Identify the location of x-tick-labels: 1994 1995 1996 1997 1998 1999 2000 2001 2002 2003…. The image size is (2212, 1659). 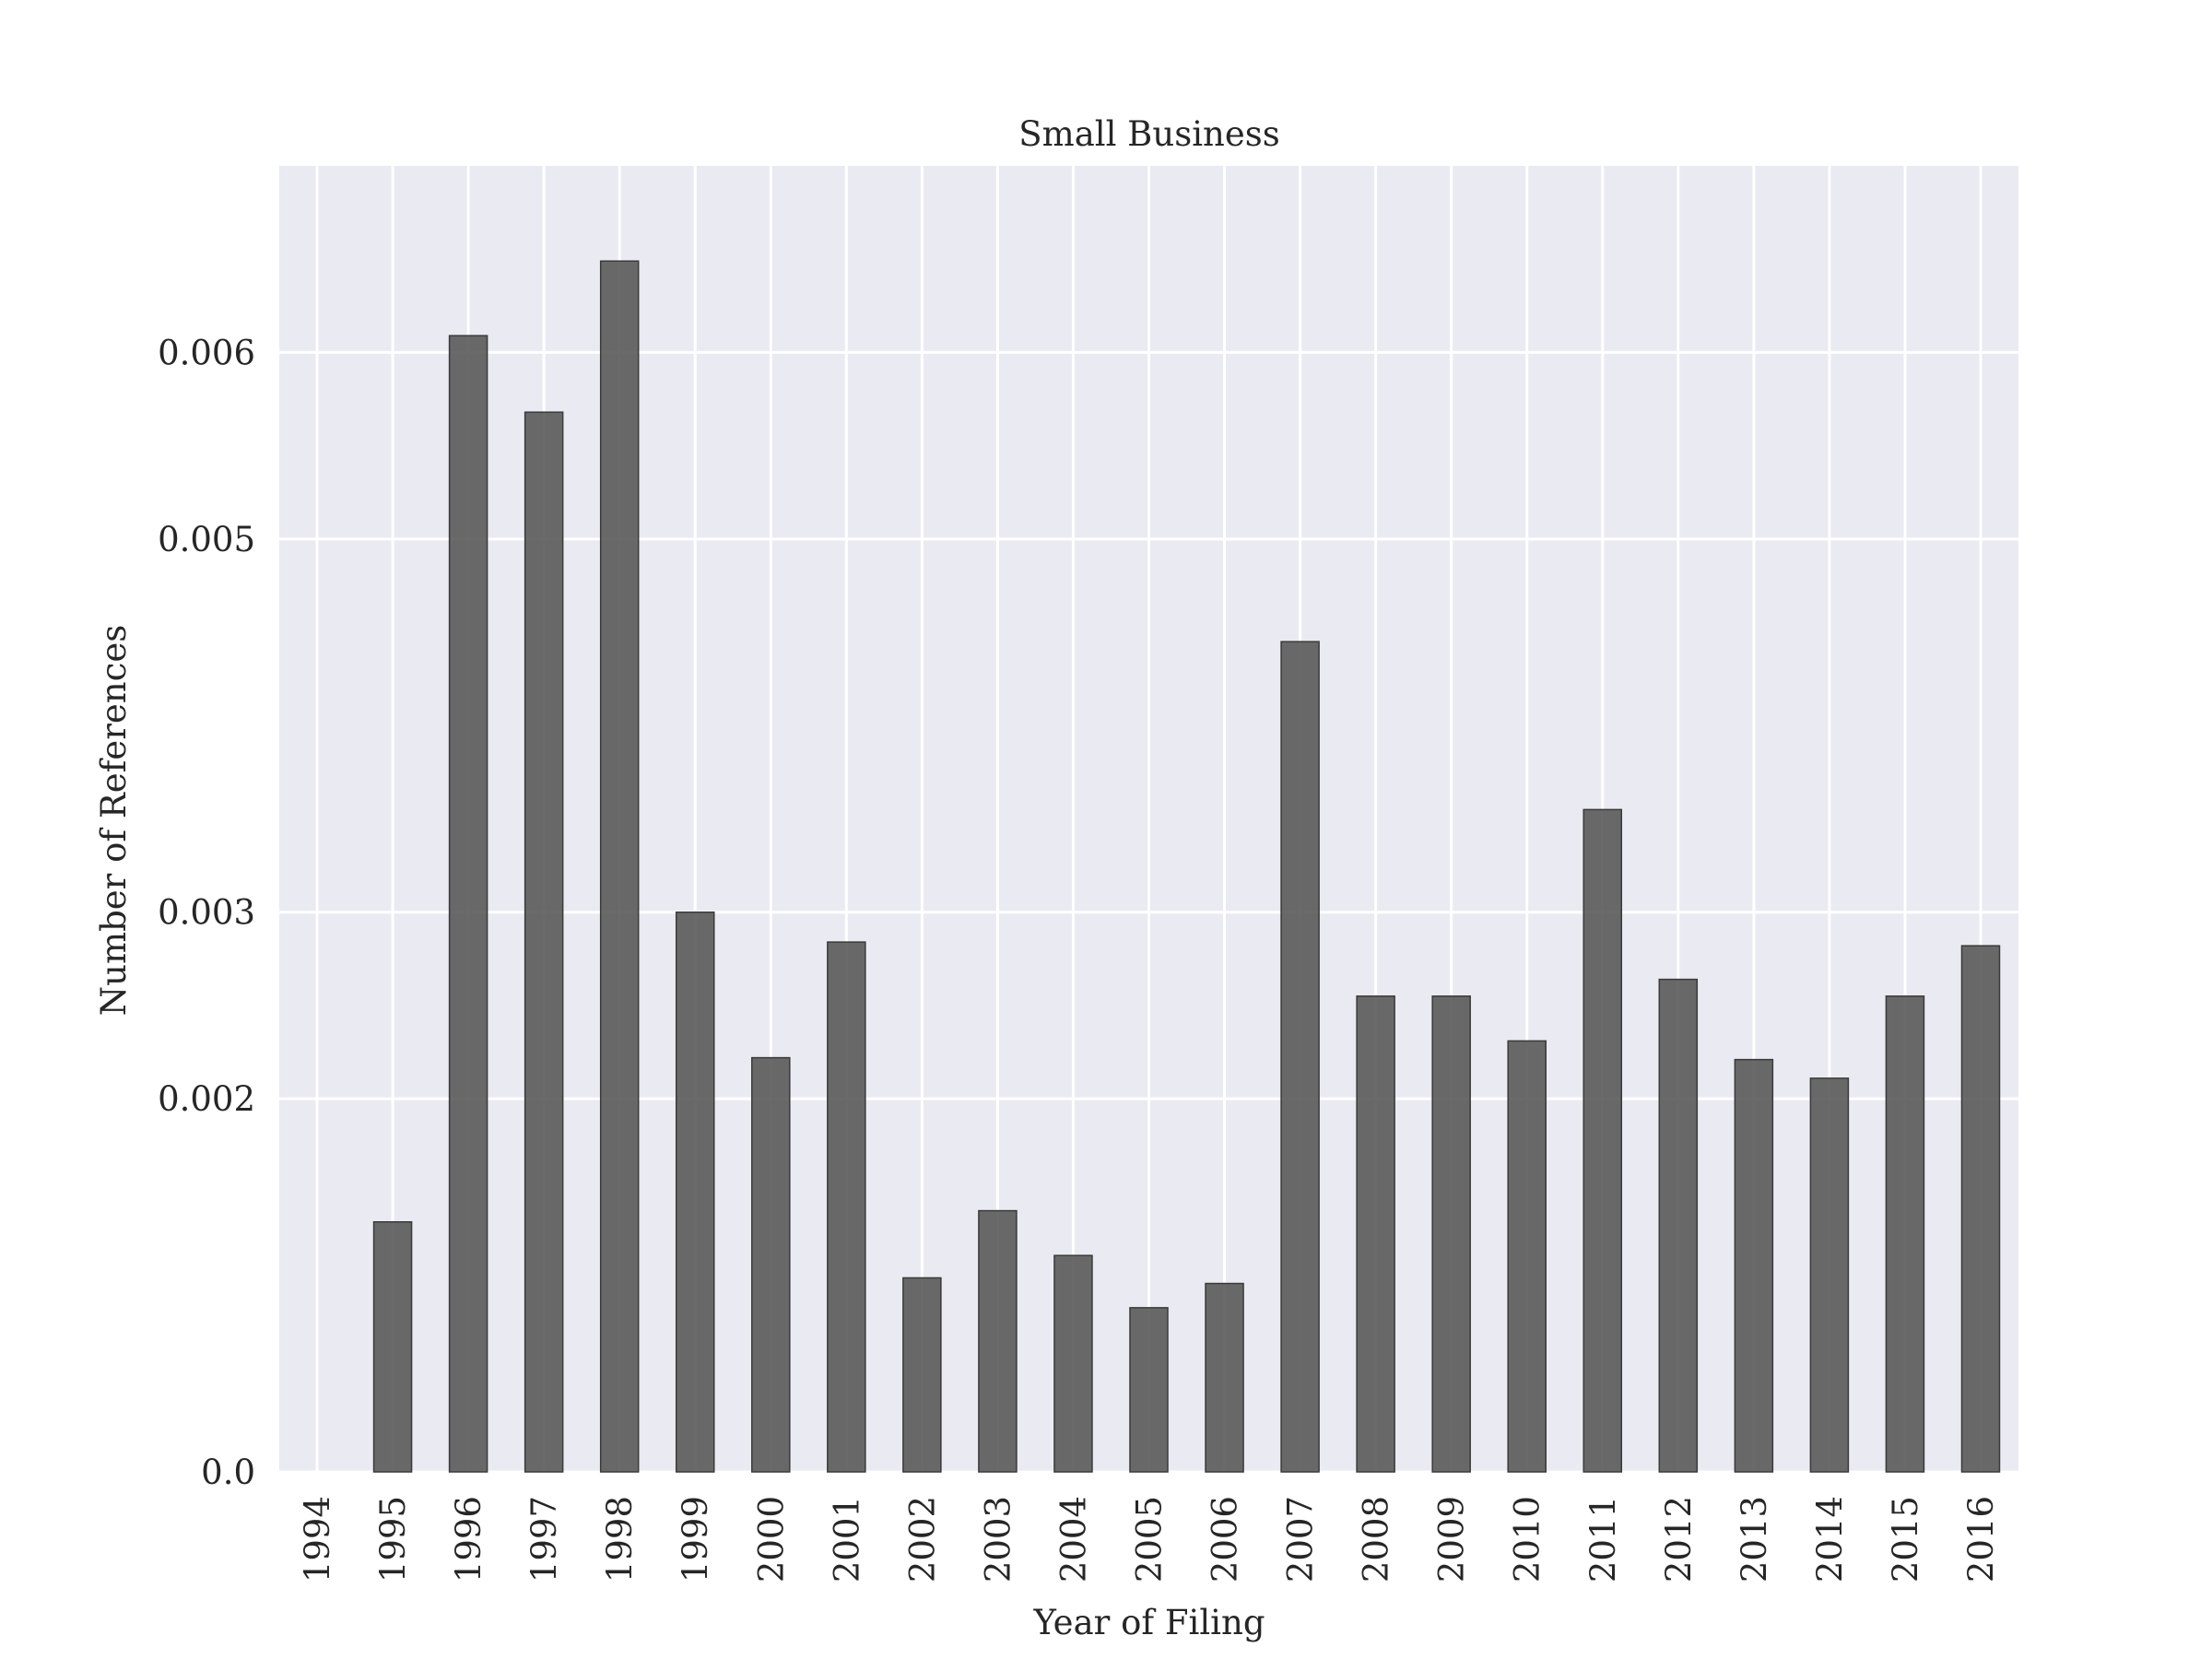
(1149, 1539).